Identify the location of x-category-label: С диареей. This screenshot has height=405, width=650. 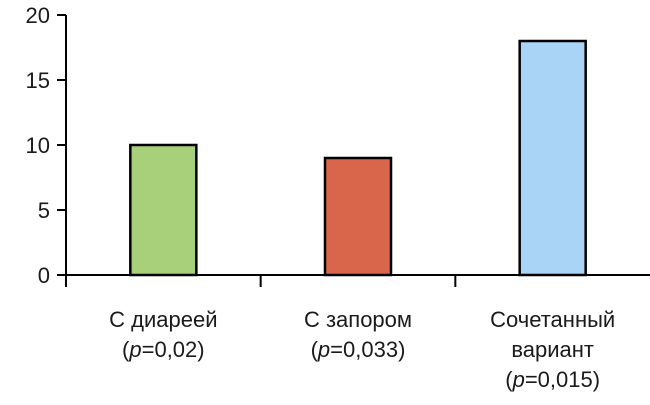
(163, 319).